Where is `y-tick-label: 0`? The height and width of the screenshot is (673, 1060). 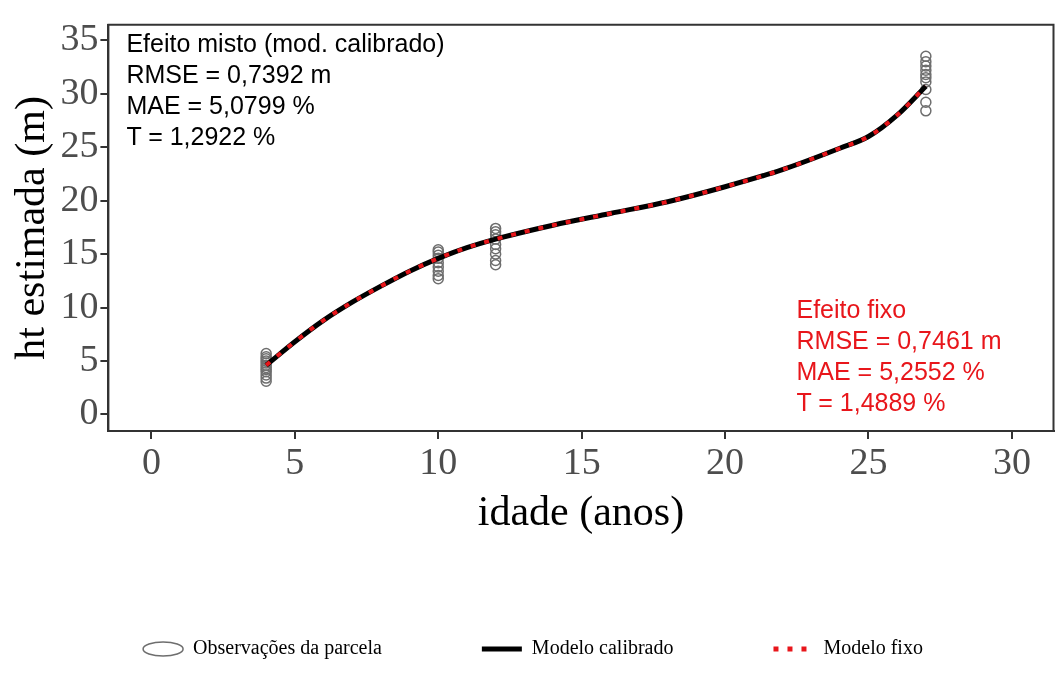
y-tick-label: 0 is located at coordinates (89, 411).